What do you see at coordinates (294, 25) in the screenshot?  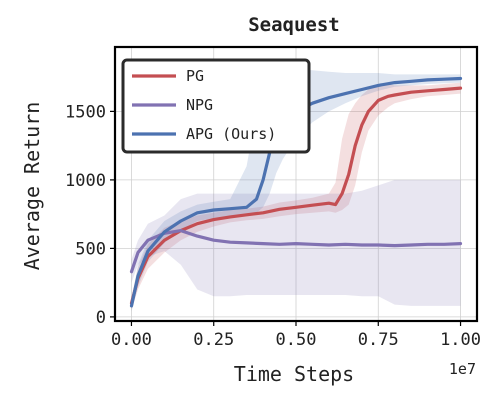 I see `chart-title: Seaquest` at bounding box center [294, 25].